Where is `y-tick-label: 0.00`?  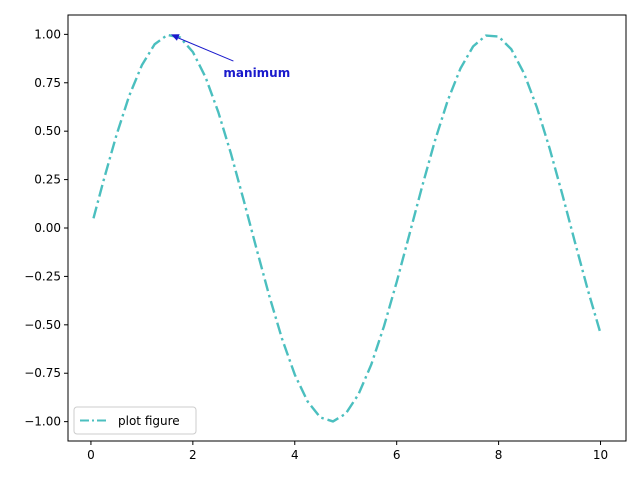
y-tick-label: 0.00 is located at coordinates (47, 228).